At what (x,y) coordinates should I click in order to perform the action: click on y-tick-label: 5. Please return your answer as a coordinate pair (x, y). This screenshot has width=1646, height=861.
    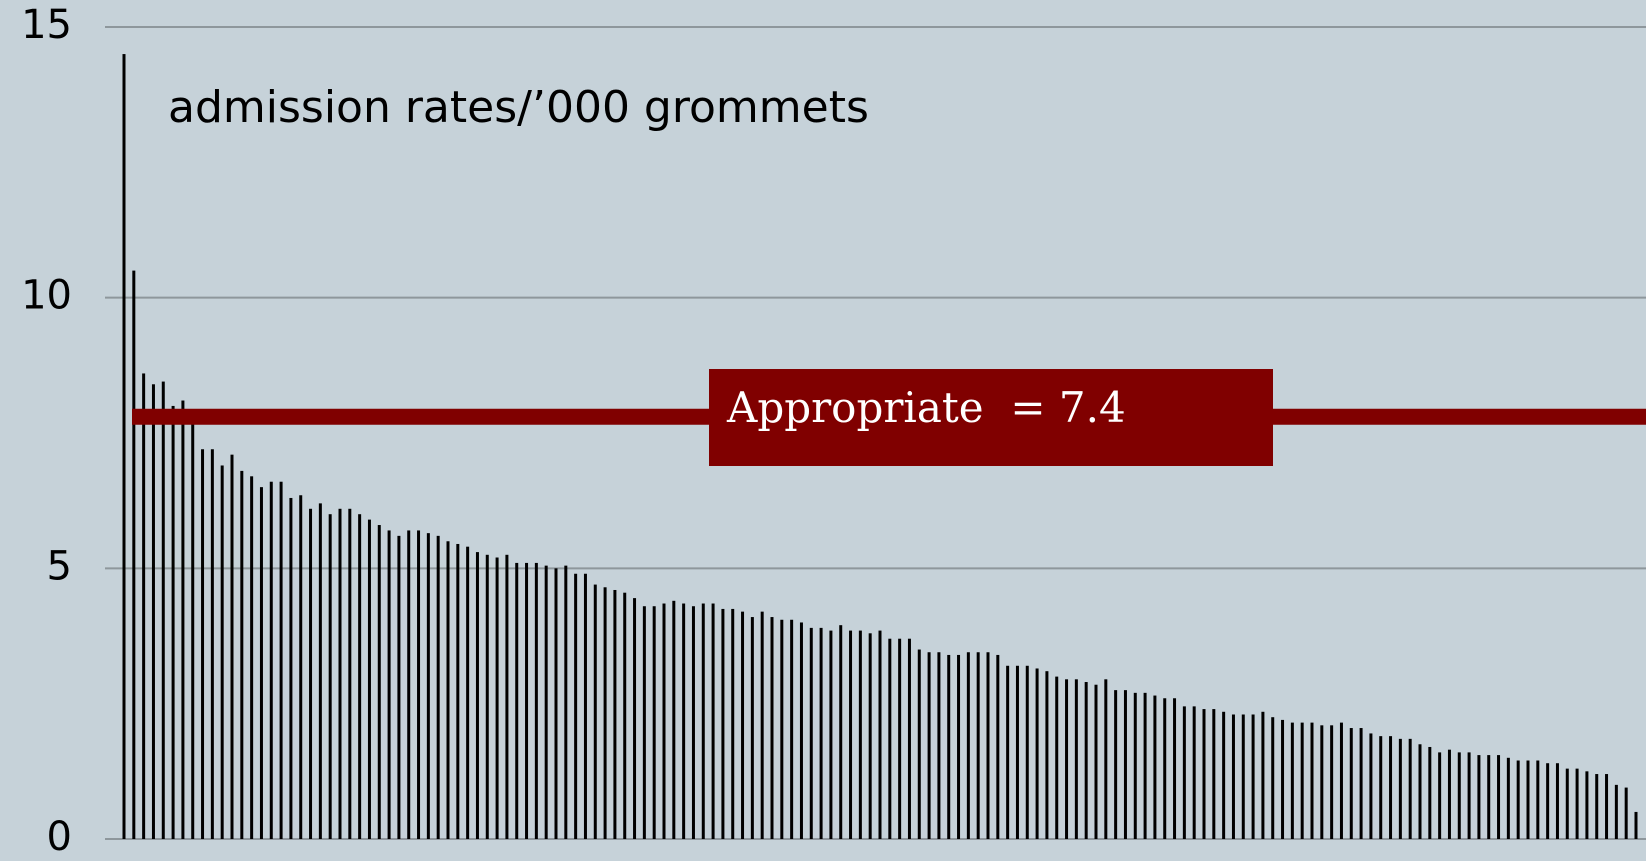
    Looking at the image, I should click on (59, 566).